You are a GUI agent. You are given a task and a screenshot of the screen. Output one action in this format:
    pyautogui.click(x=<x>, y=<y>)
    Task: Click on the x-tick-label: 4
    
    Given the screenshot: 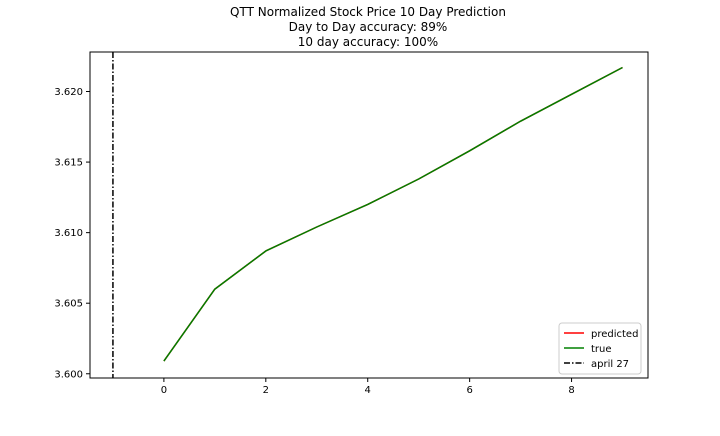 What is the action you would take?
    pyautogui.click(x=368, y=390)
    